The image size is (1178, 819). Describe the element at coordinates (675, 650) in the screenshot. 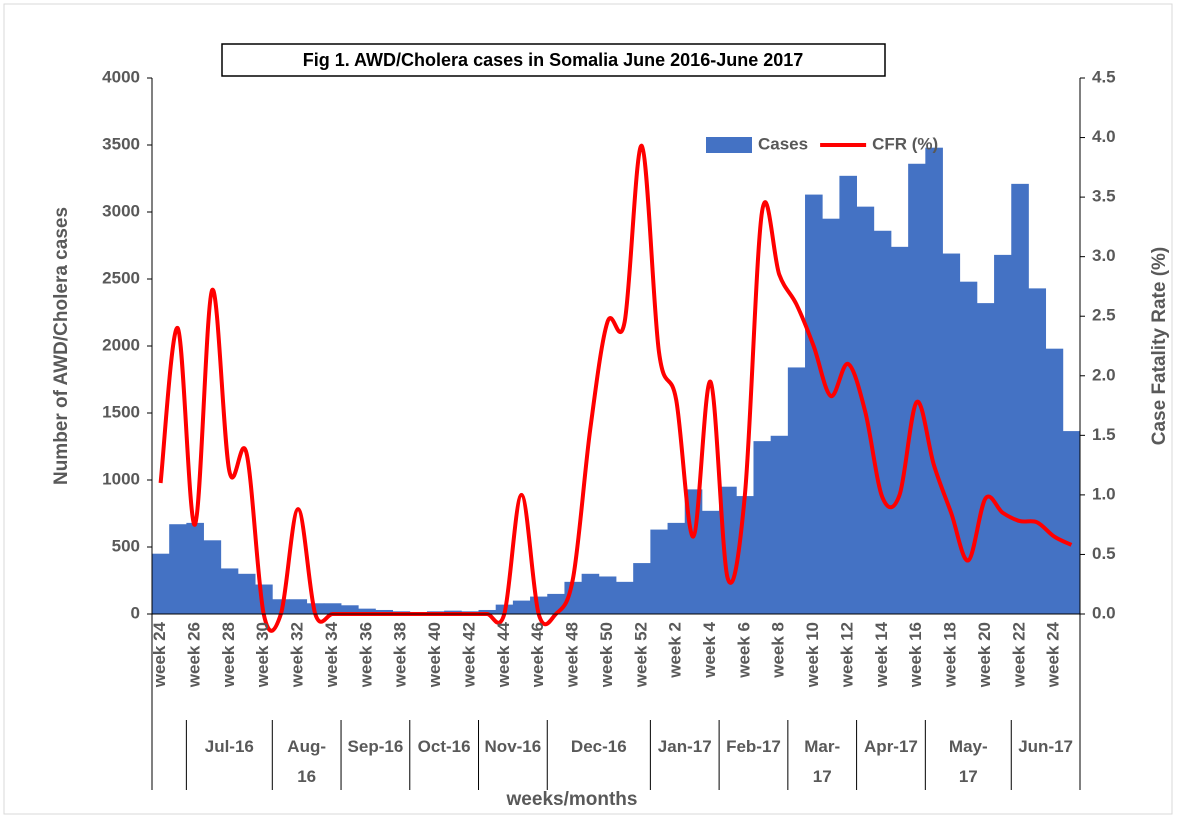

I see `x-tick-label: week 2` at that location.